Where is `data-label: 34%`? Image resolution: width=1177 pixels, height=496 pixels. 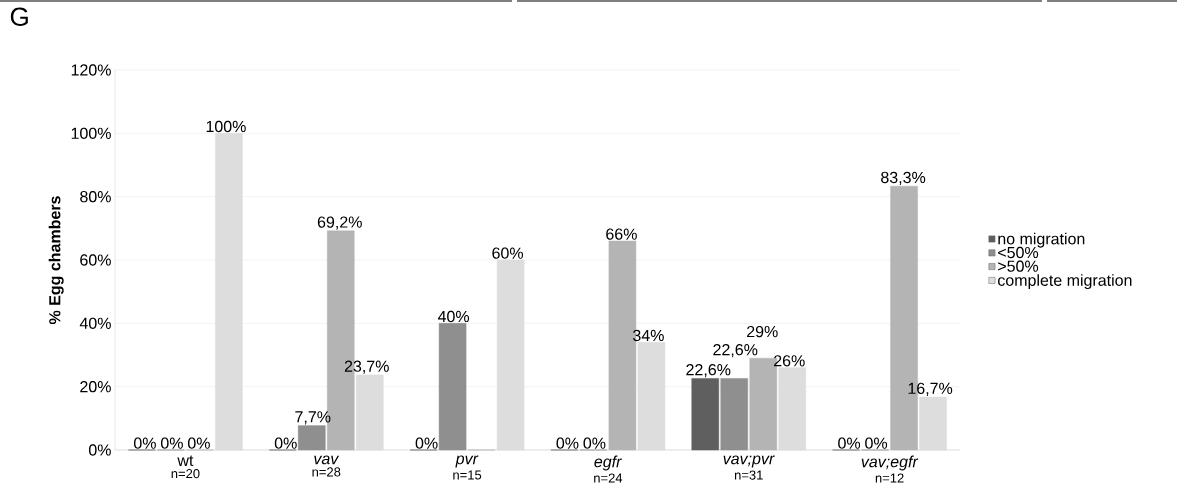
data-label: 34% is located at coordinates (648, 335).